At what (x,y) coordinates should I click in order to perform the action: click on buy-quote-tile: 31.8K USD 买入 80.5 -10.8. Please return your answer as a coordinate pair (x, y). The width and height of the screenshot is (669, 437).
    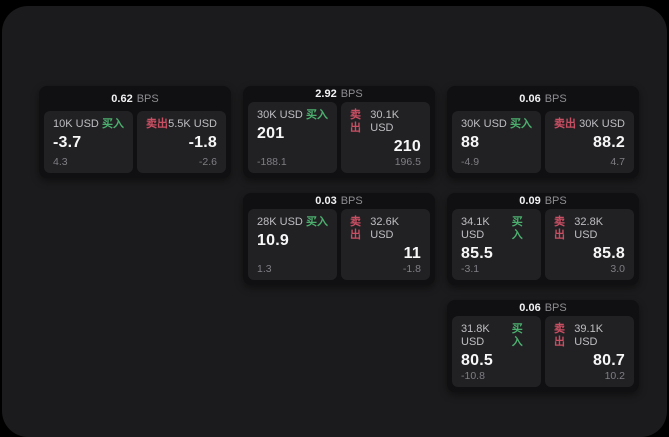
    Looking at the image, I should click on (496, 351).